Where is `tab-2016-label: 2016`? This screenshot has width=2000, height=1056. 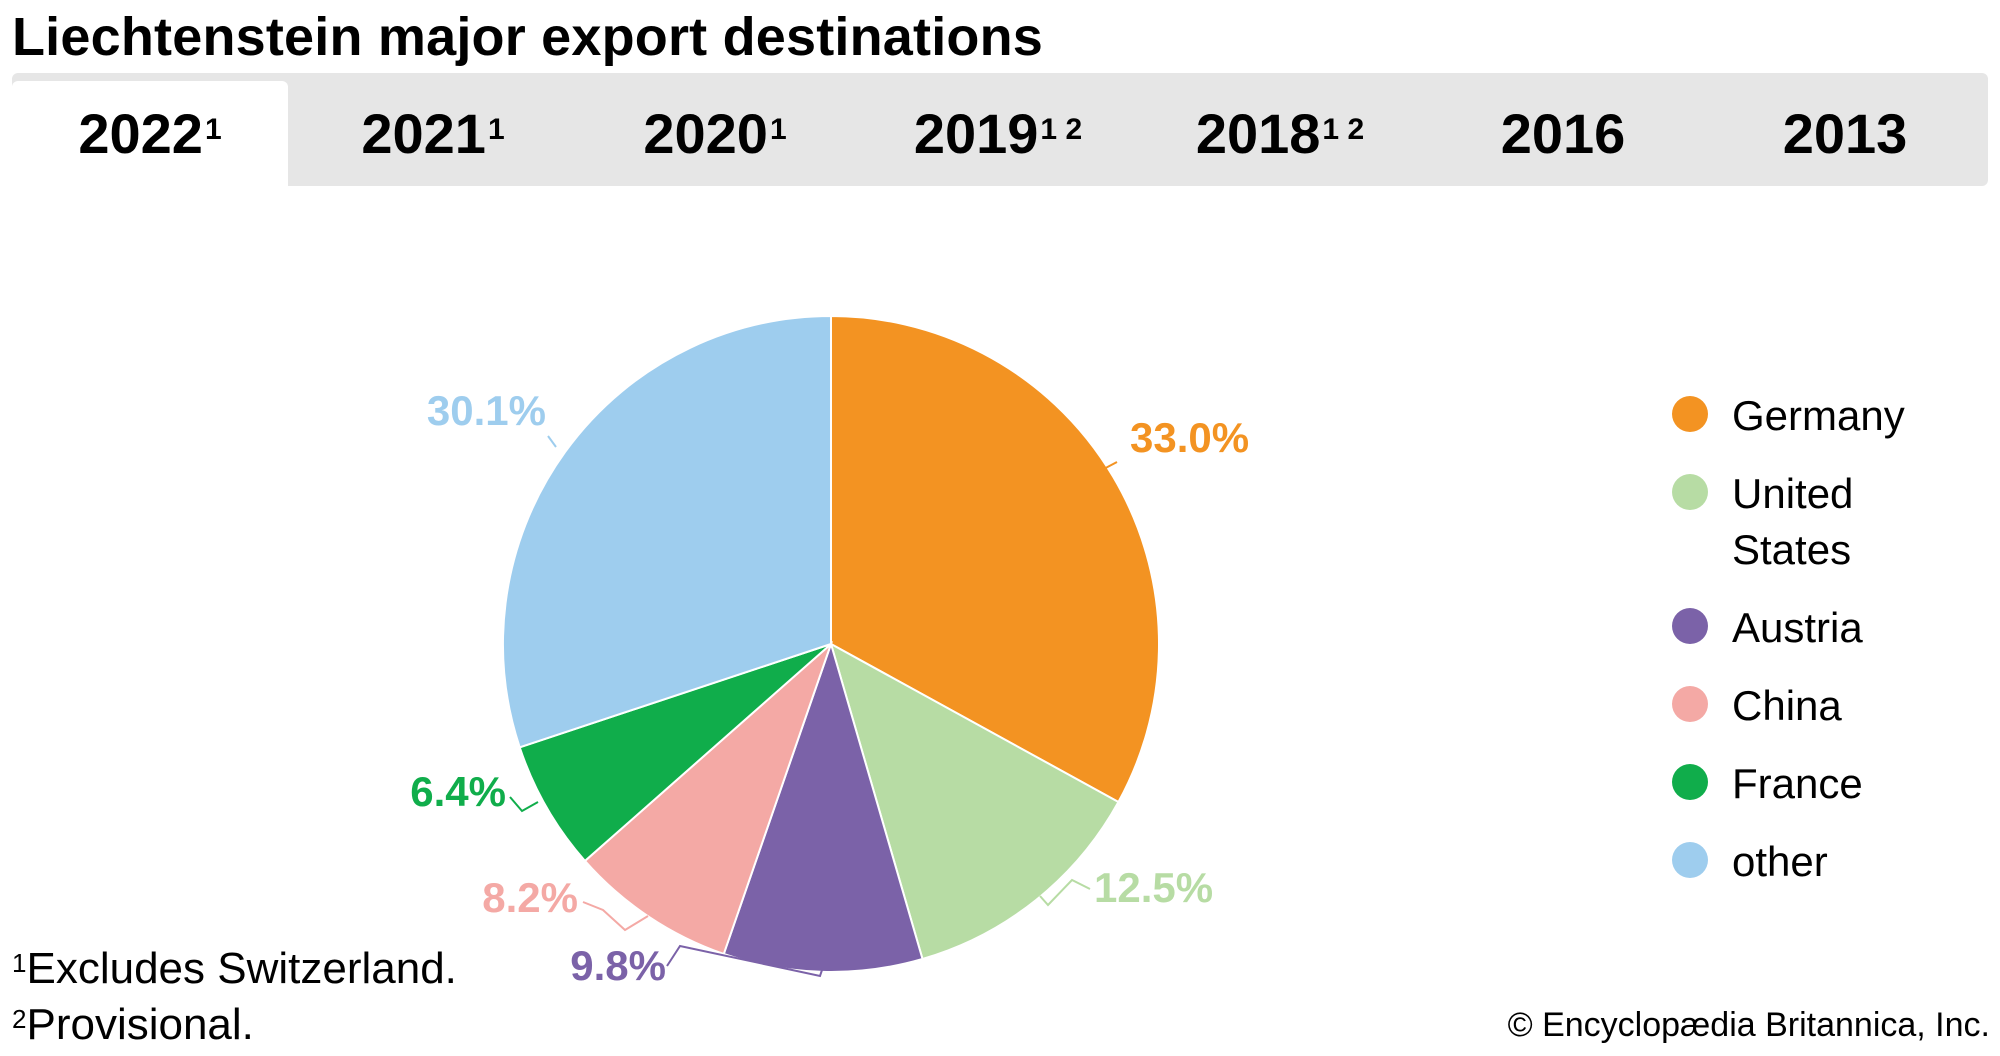
tab-2016-label: 2016 is located at coordinates (1563, 133).